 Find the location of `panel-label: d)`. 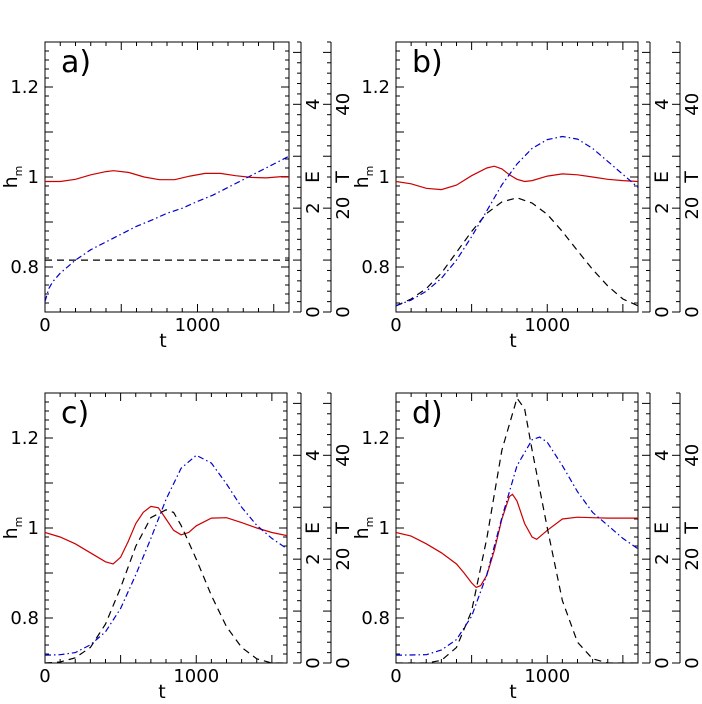

panel-label: d) is located at coordinates (427, 413).